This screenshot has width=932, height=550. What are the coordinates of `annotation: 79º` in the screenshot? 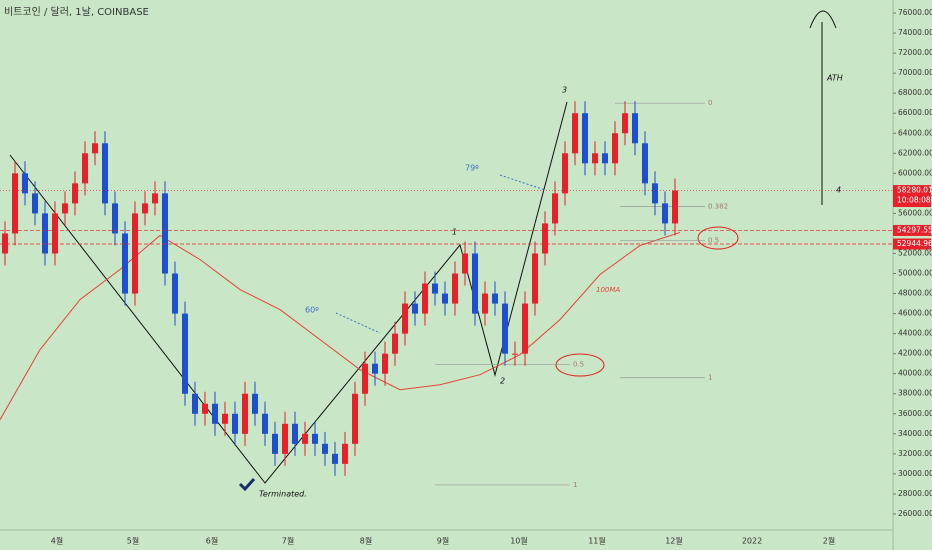 It's located at (472, 168).